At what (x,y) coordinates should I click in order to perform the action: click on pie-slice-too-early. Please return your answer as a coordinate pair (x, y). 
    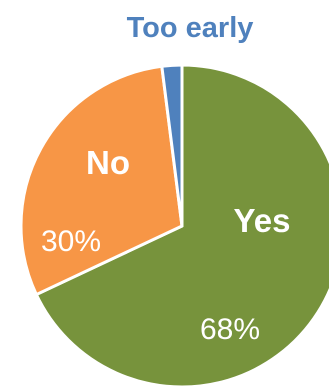
    Looking at the image, I should click on (172, 145).